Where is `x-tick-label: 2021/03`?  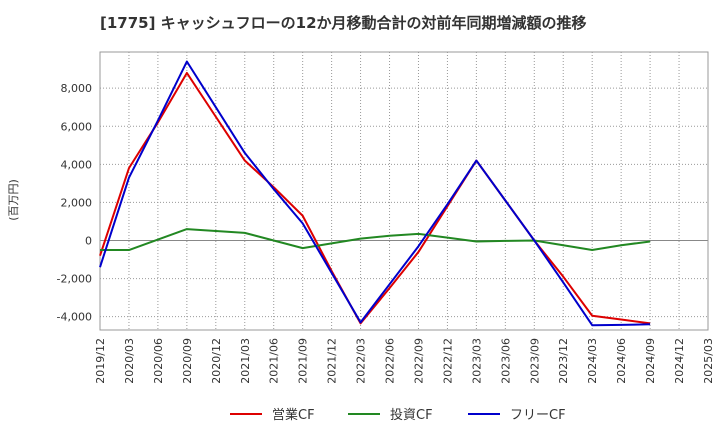
x-tick-label: 2021/03 is located at coordinates (245, 361).